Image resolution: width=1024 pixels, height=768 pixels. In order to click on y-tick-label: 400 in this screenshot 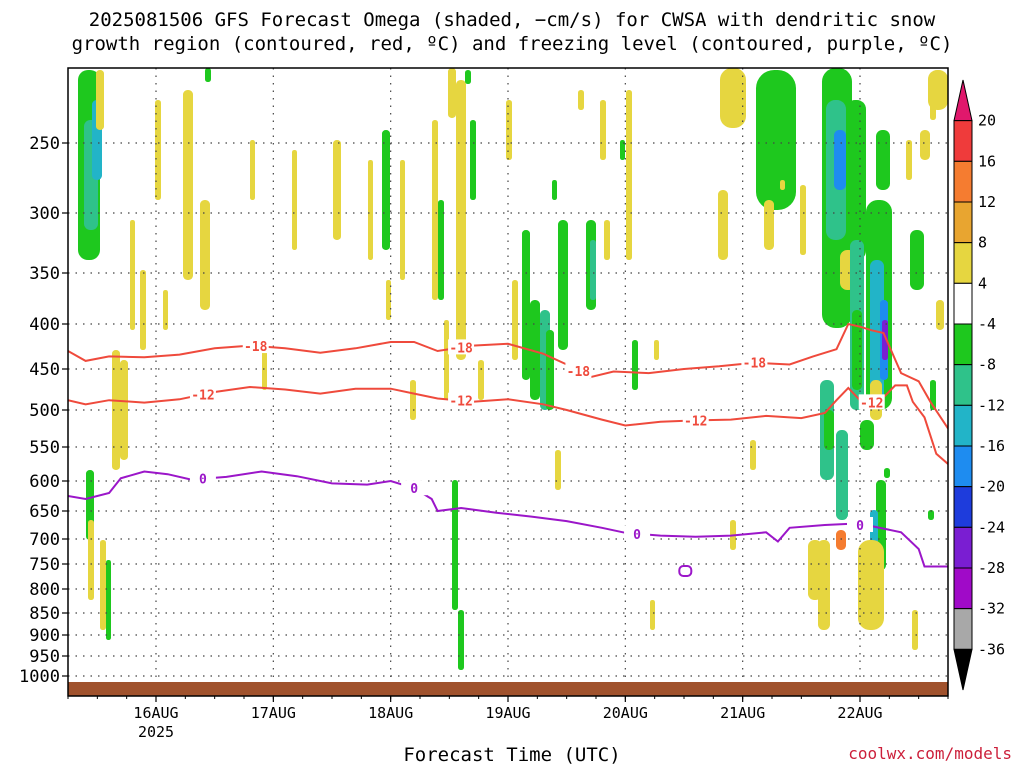, I will do `click(44, 325)`.